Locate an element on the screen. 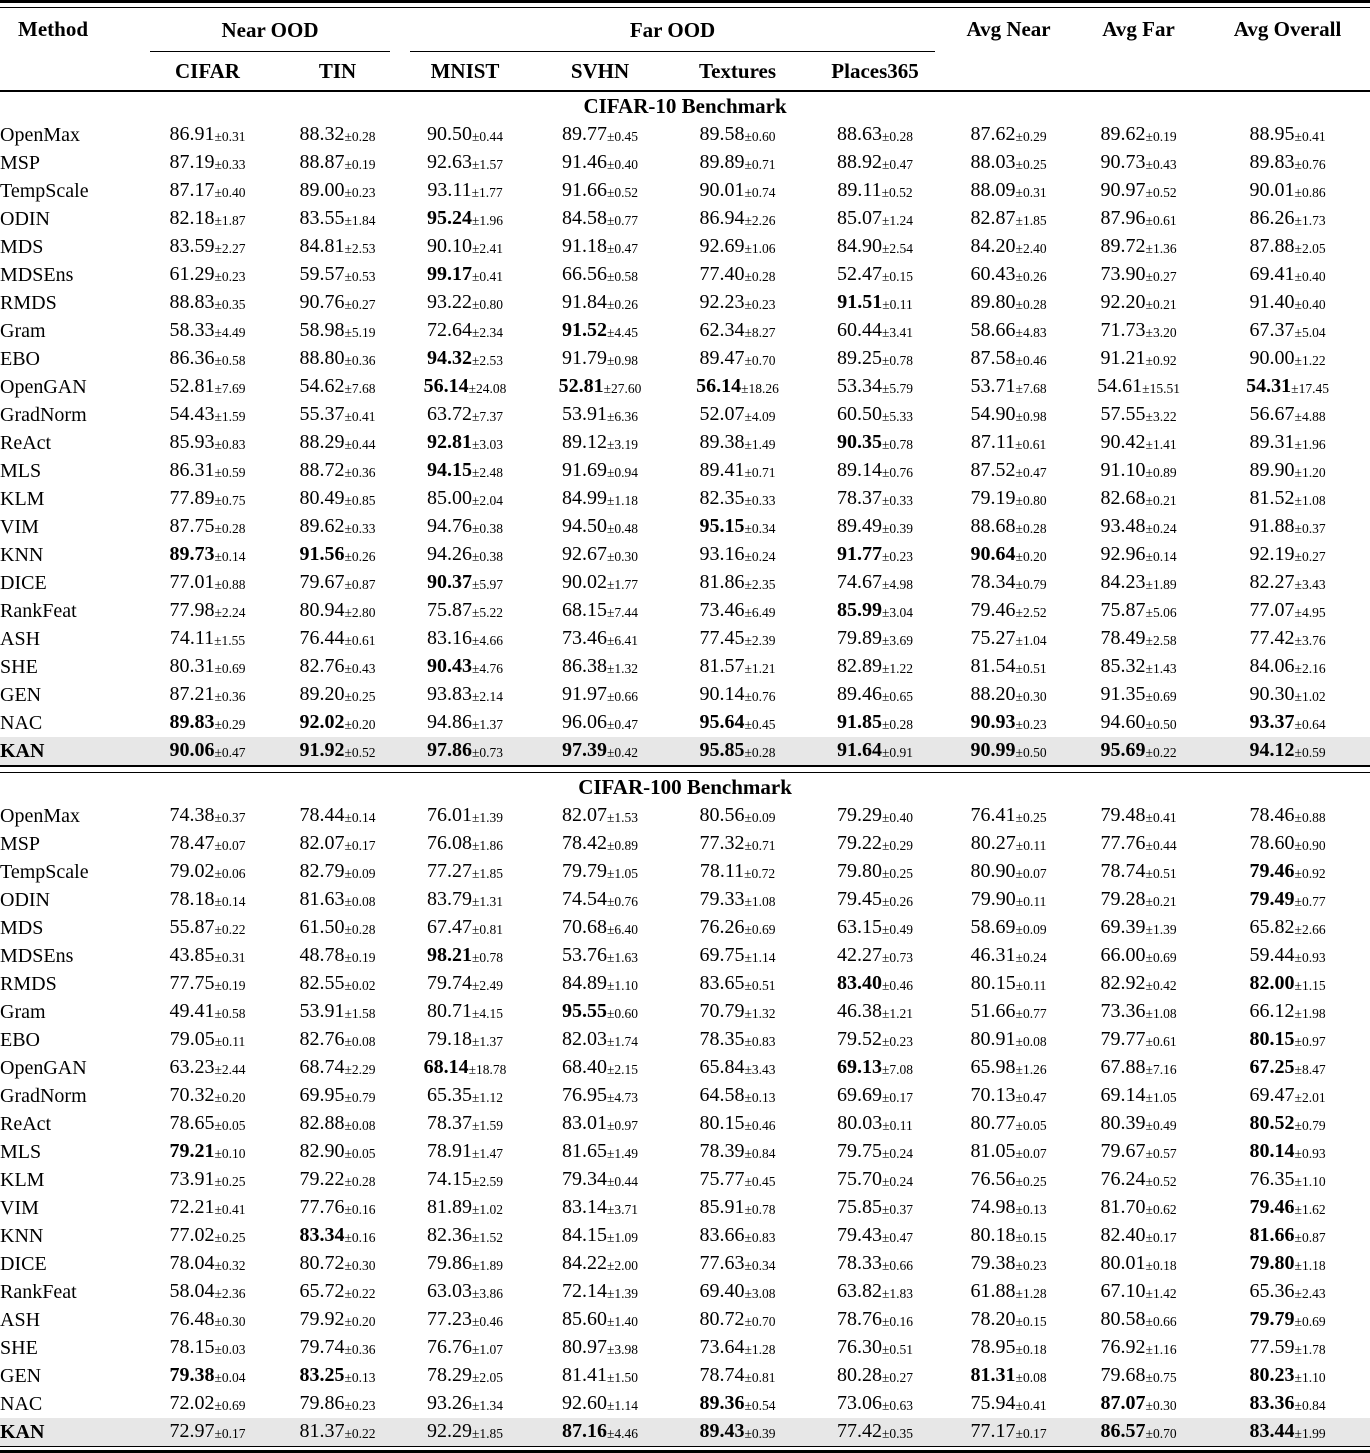  metric-value: 84.20 is located at coordinates (993, 246).